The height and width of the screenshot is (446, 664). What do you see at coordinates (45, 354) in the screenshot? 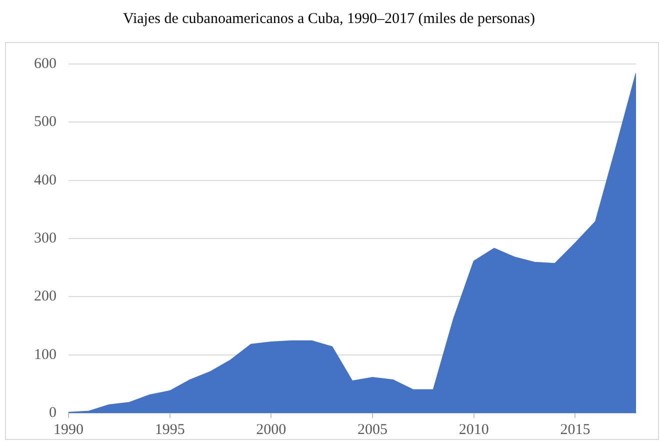
I see `y-tick-label: 100` at bounding box center [45, 354].